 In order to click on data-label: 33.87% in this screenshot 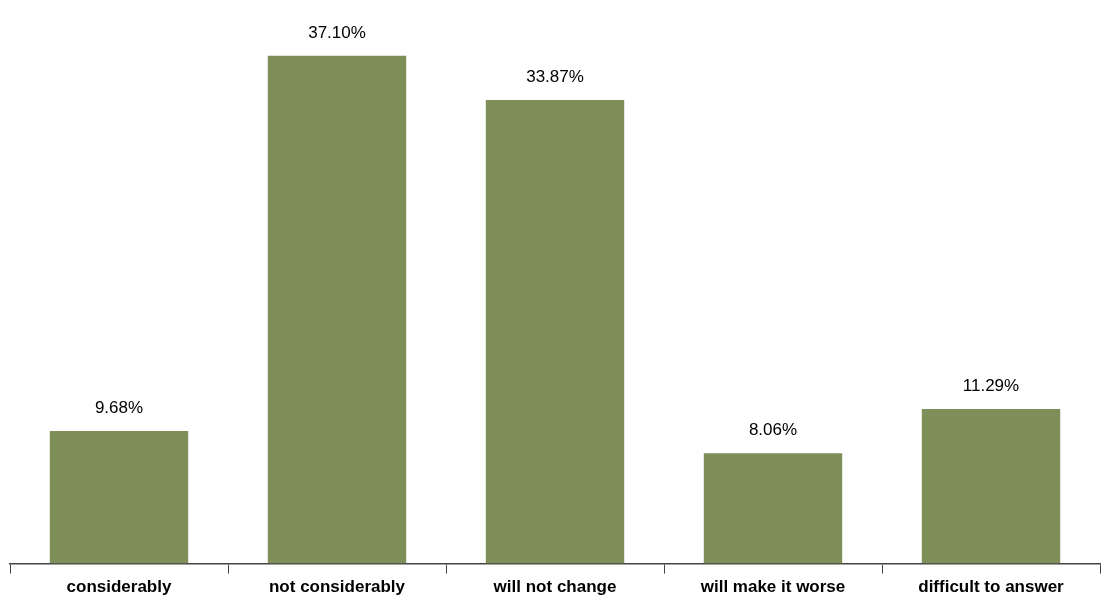, I will do `click(555, 77)`.